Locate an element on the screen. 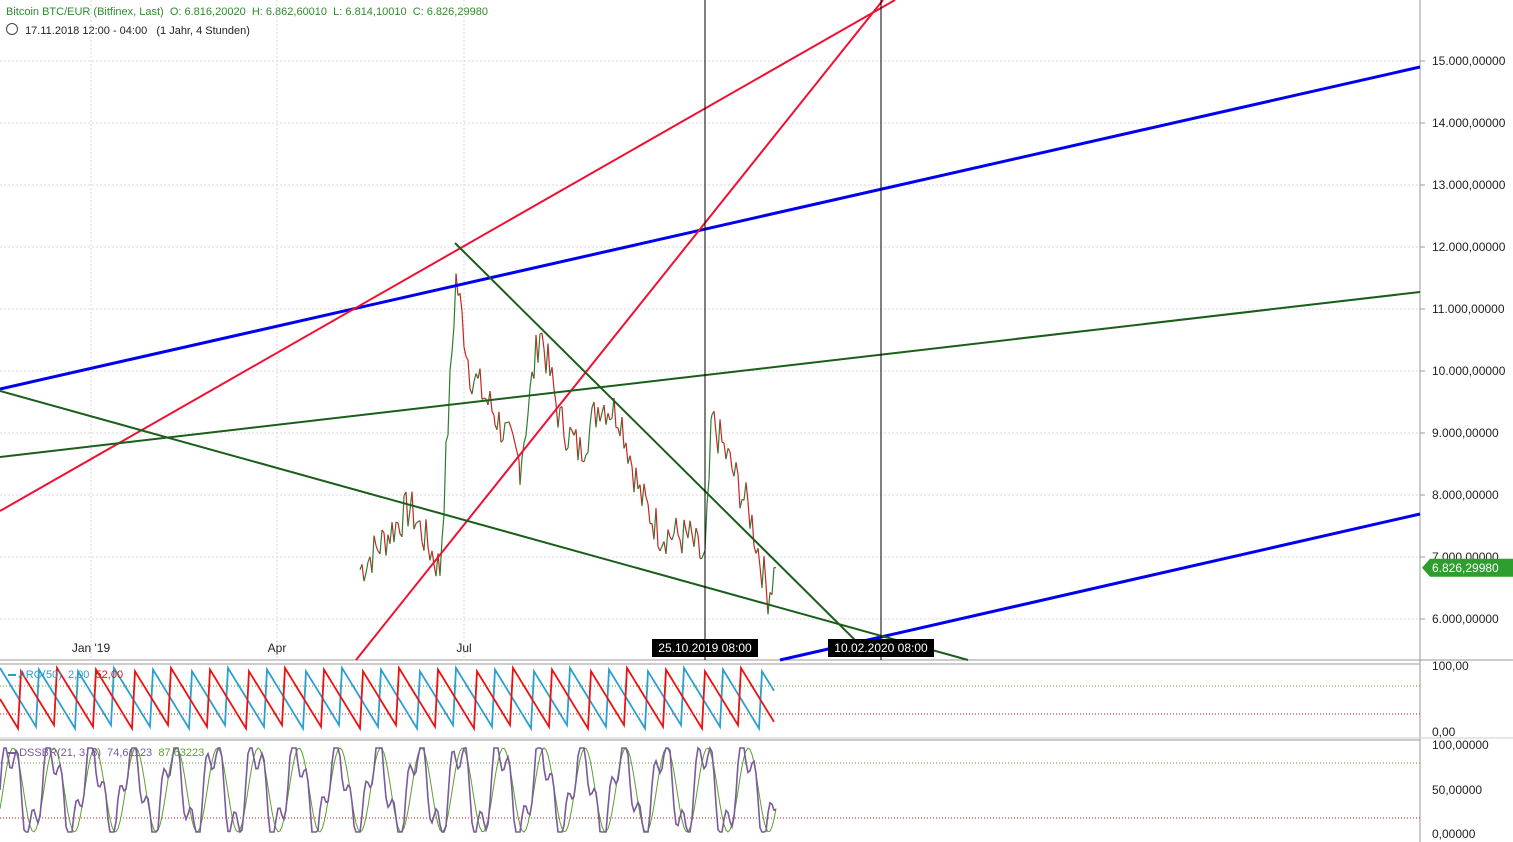  marker-label: 10.02.2020 08:00 is located at coordinates (881, 648).